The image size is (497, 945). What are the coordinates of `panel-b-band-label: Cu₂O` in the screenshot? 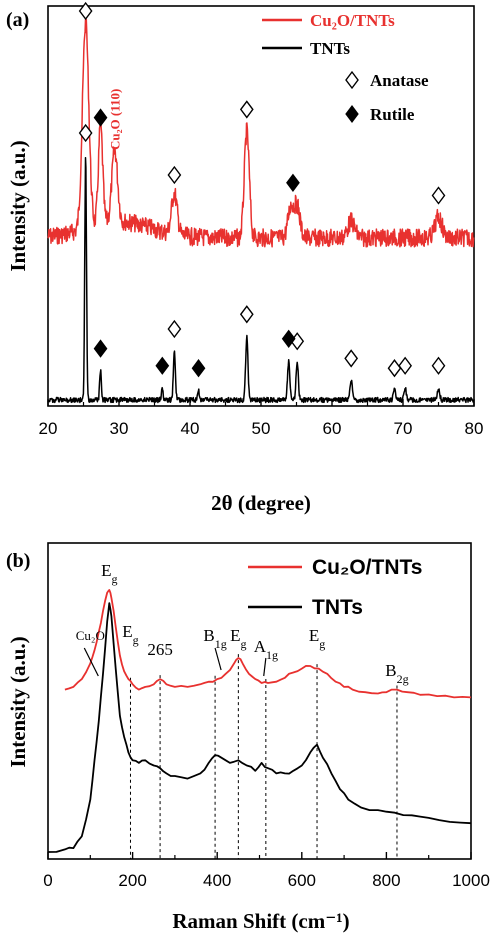 It's located at (90, 635).